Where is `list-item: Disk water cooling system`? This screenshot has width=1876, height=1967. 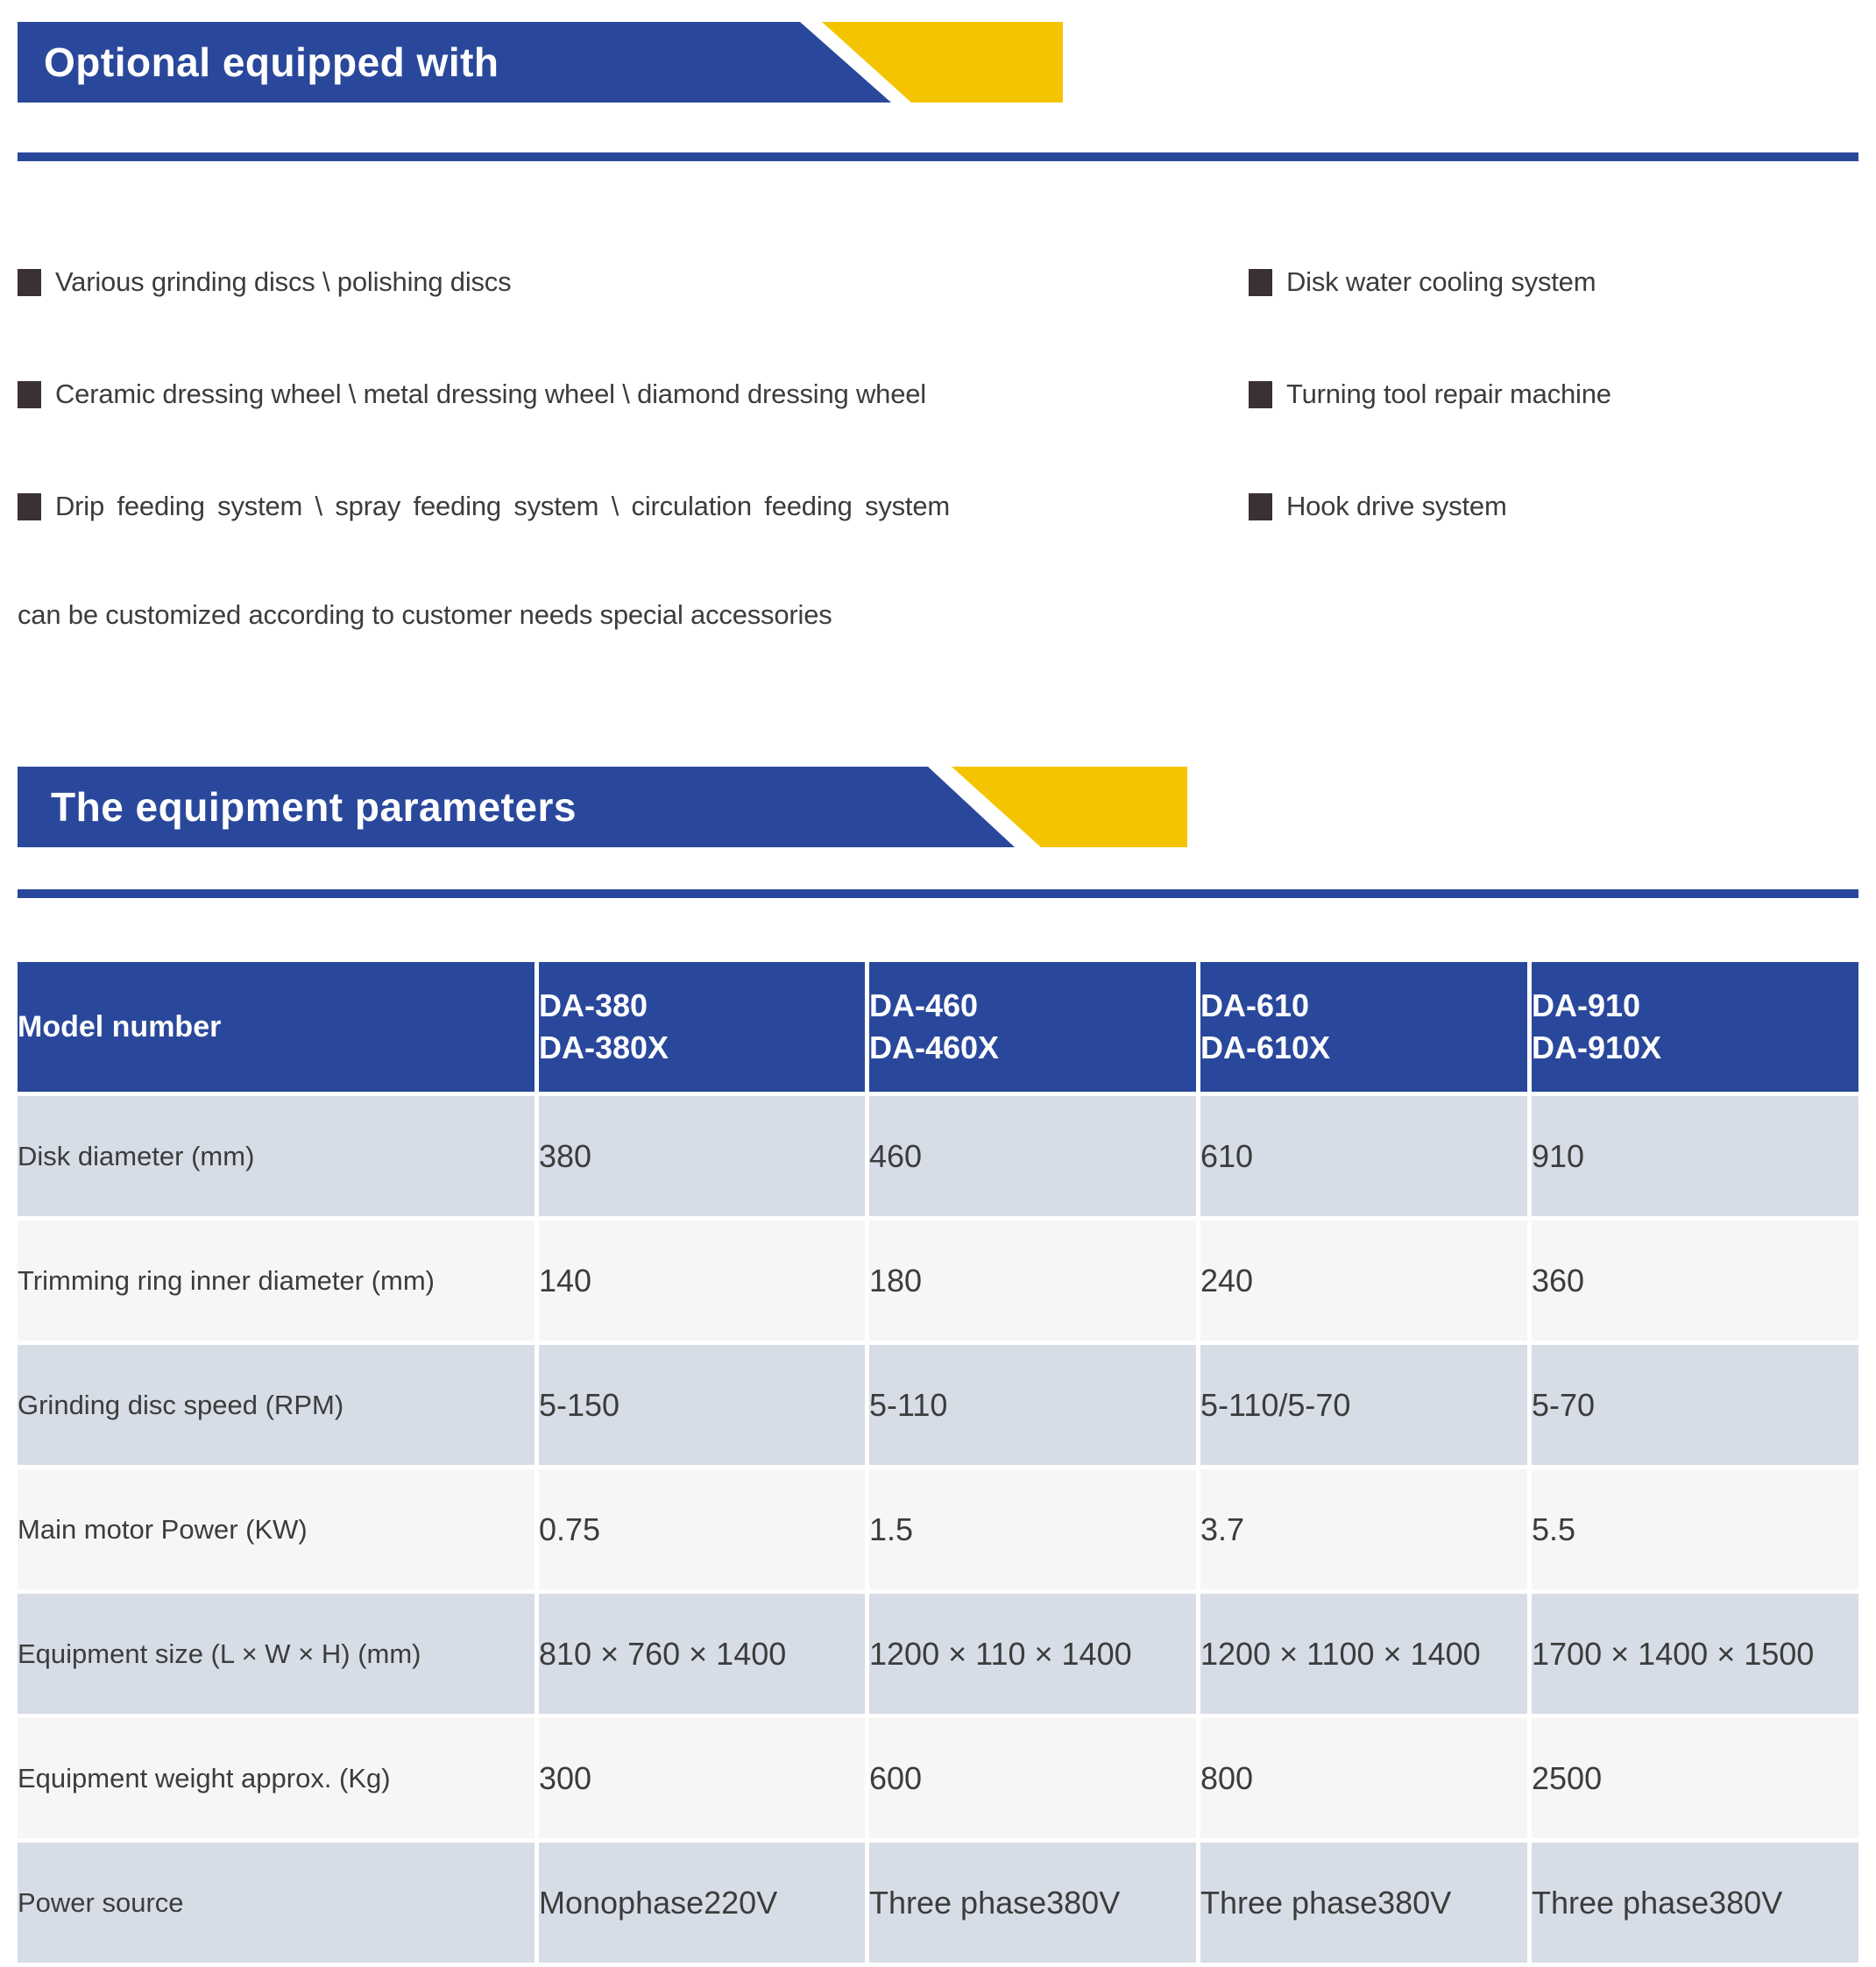
list-item: Disk water cooling system is located at coordinates (1553, 282).